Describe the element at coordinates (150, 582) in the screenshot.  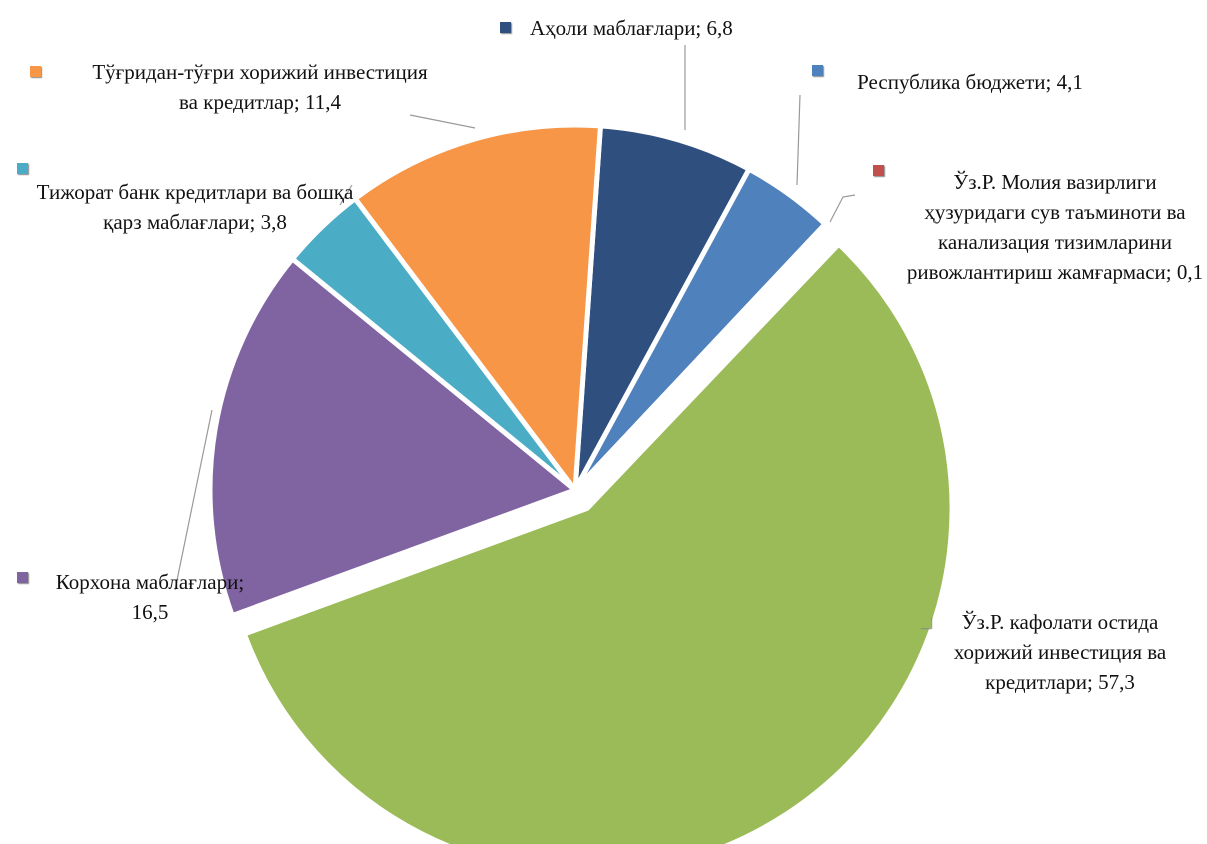
I see `category-name: Корхона маблағлари;` at that location.